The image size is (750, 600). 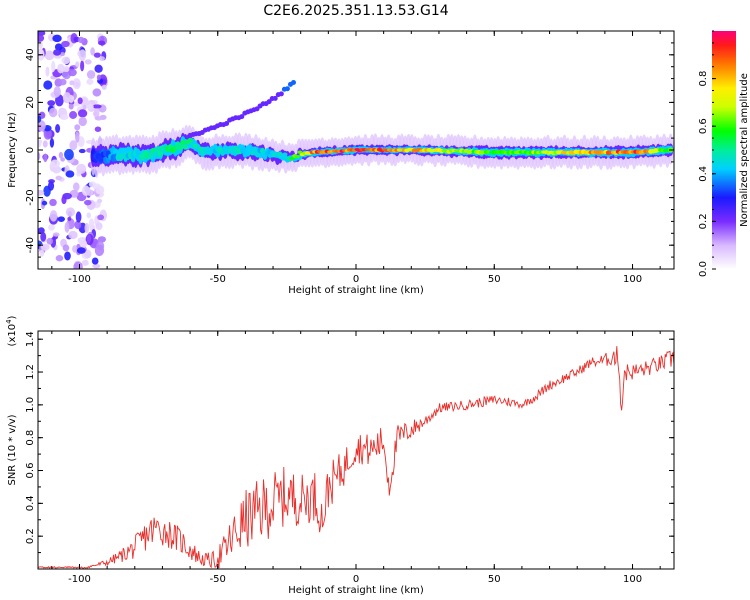 What do you see at coordinates (218, 279) in the screenshot?
I see `spectrogram-x-tick-label: -50` at bounding box center [218, 279].